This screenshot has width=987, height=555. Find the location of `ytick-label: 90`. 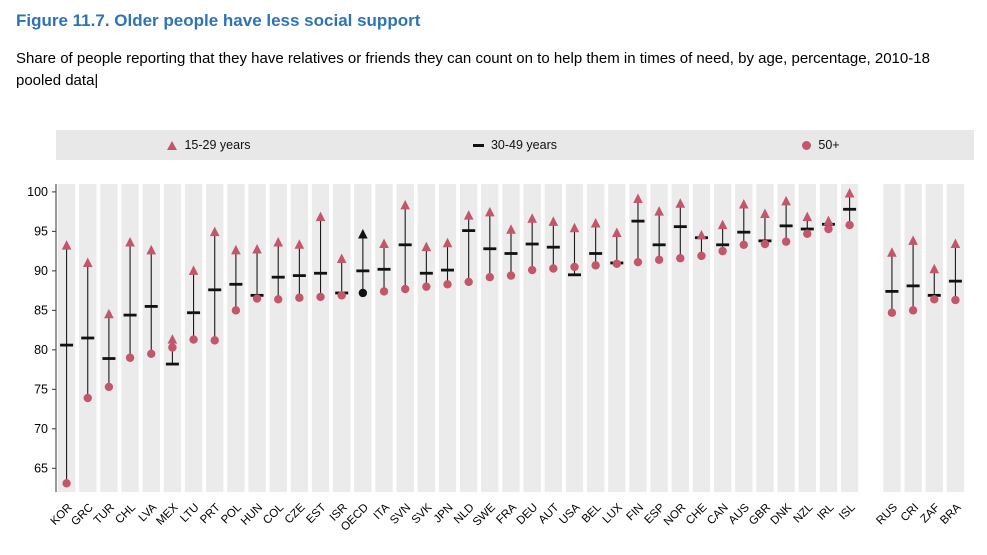

ytick-label: 90 is located at coordinates (41, 271).